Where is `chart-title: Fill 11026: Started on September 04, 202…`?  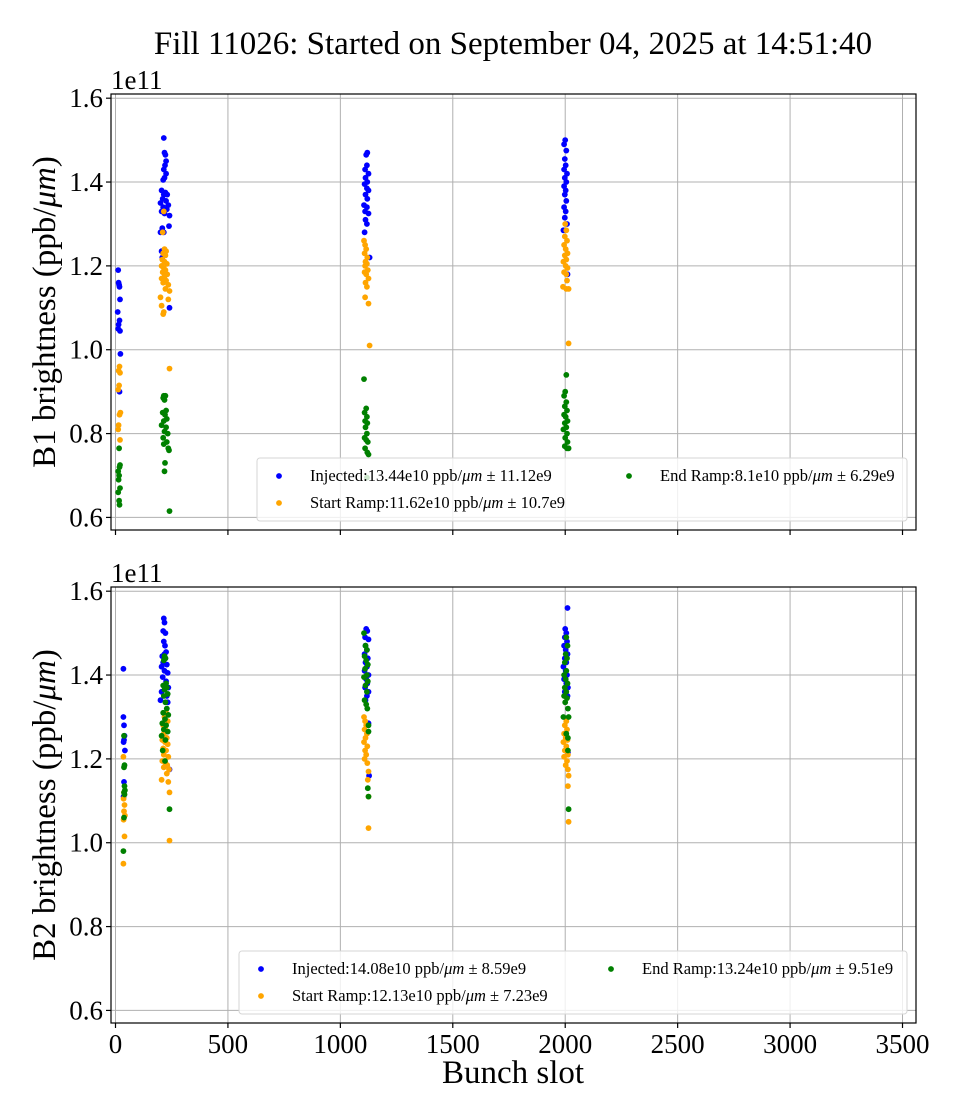
chart-title: Fill 11026: Started on September 04, 202… is located at coordinates (513, 44).